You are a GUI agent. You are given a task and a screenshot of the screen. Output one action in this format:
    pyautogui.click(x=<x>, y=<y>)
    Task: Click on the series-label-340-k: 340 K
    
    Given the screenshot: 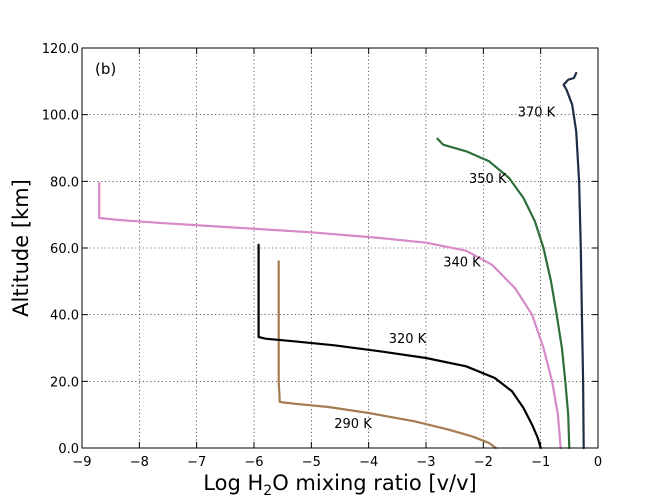 What is the action you would take?
    pyautogui.click(x=462, y=262)
    